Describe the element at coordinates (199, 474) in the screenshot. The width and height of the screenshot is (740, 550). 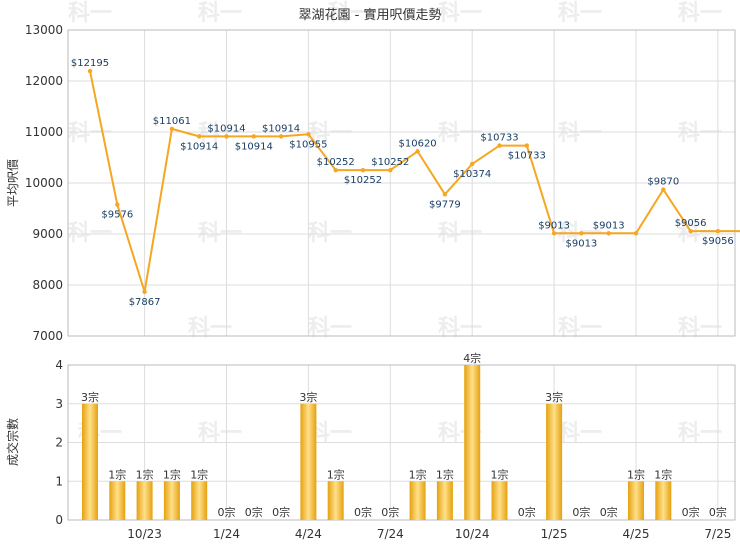
I see `bar-label-4: 1宗` at that location.